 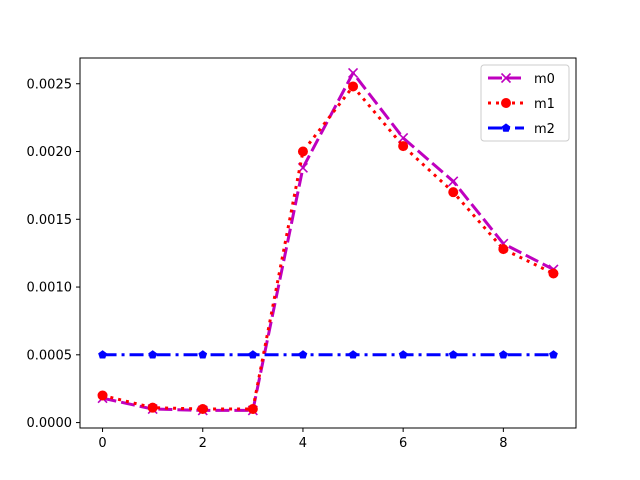 I want to click on legend-box, so click(x=525, y=103).